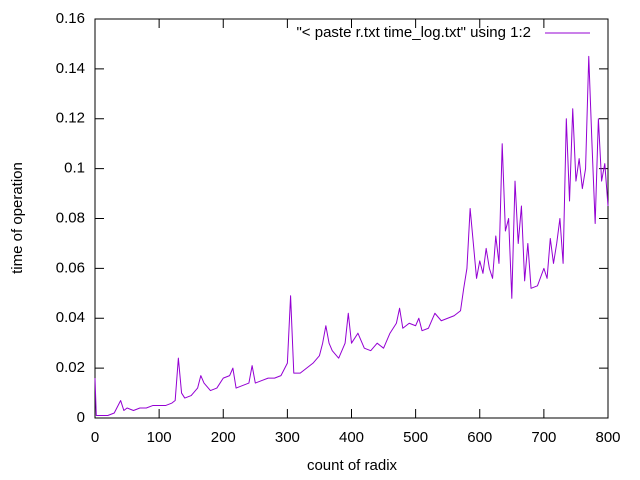  I want to click on y-tick-label: 0.02, so click(70, 367).